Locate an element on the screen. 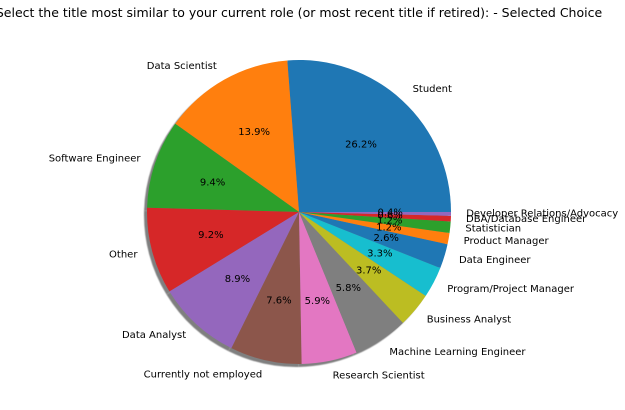 This screenshot has height=410, width=625. pct-label-statistician: 1.2% is located at coordinates (389, 221).